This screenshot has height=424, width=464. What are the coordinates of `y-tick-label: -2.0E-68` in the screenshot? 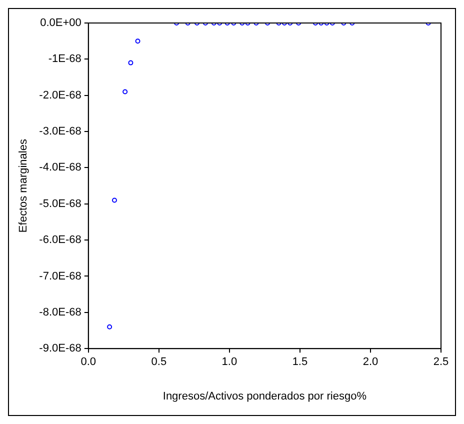 It's located at (60, 95).